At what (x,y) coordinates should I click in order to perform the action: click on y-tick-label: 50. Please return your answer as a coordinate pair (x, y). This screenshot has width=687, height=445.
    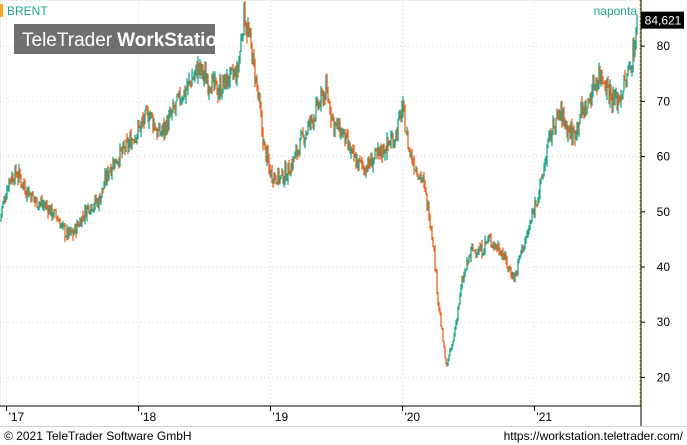
    Looking at the image, I should click on (664, 212).